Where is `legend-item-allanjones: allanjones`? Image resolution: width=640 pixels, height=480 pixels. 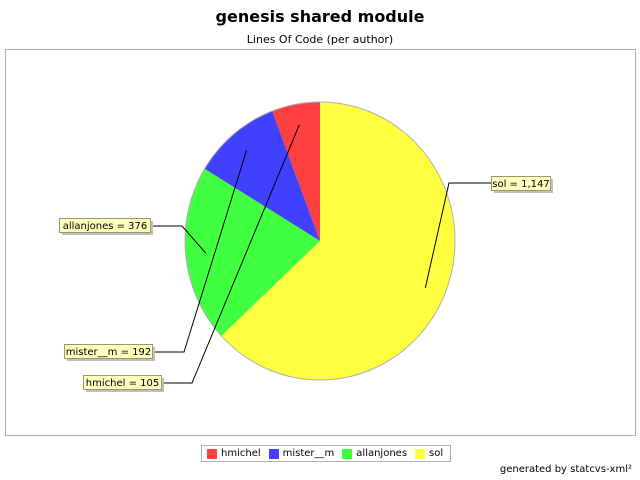 legend-item-allanjones: allanjones is located at coordinates (374, 453).